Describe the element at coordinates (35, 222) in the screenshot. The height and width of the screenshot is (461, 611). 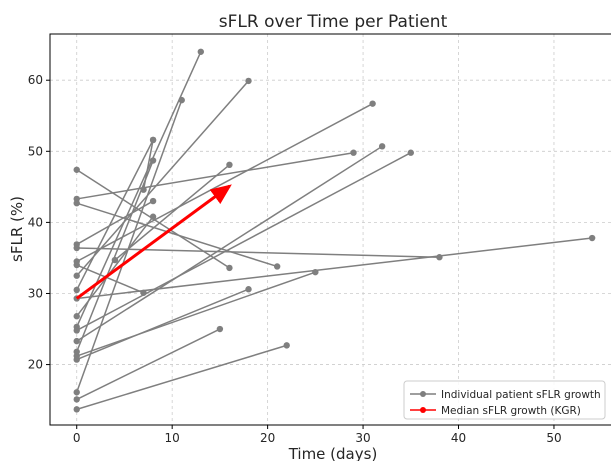
I see `y-tick-label: 40` at that location.